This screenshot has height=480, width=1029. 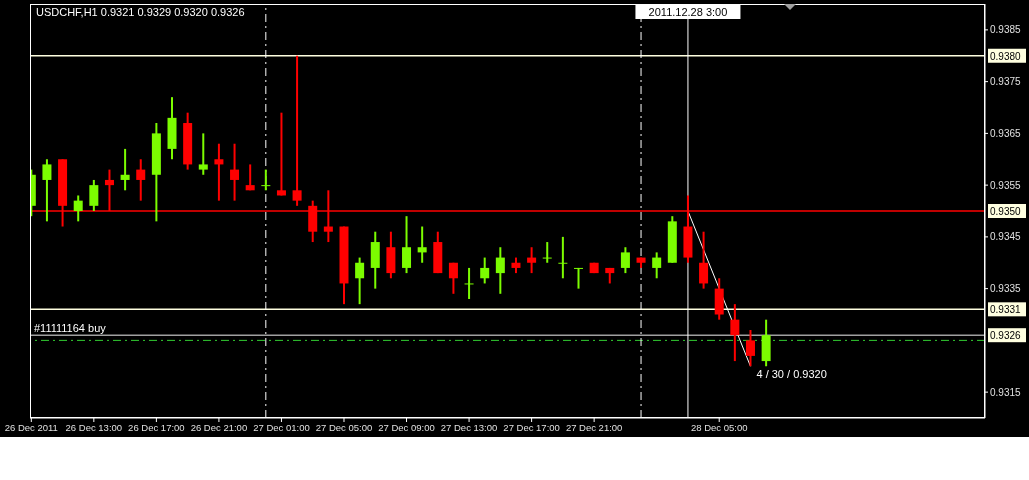 I want to click on x-tick-label: 26 Dec 13:00, so click(x=94, y=427).